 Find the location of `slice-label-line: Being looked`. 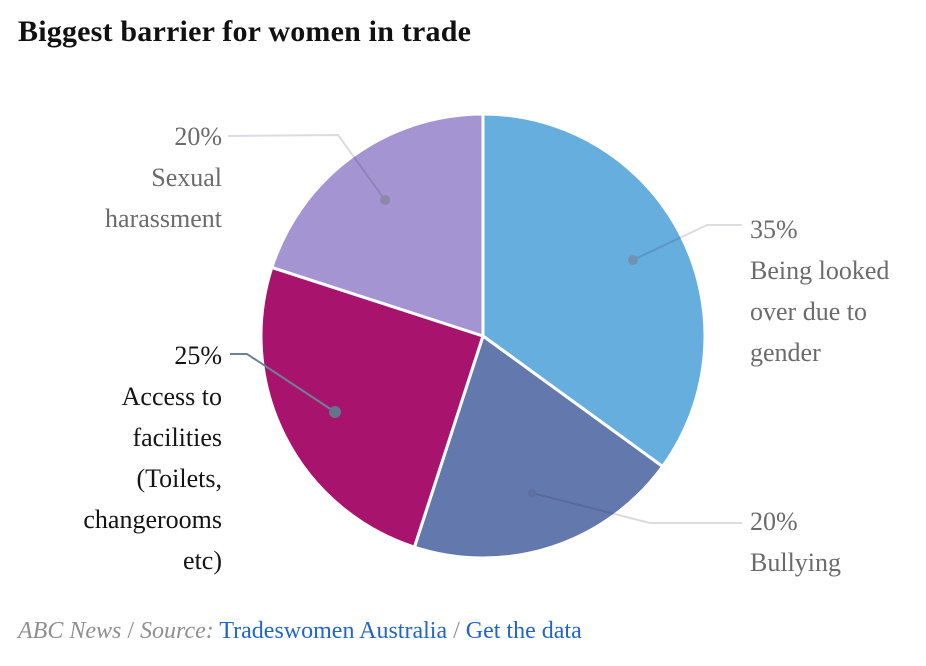

slice-label-line: Being looked is located at coordinates (820, 270).